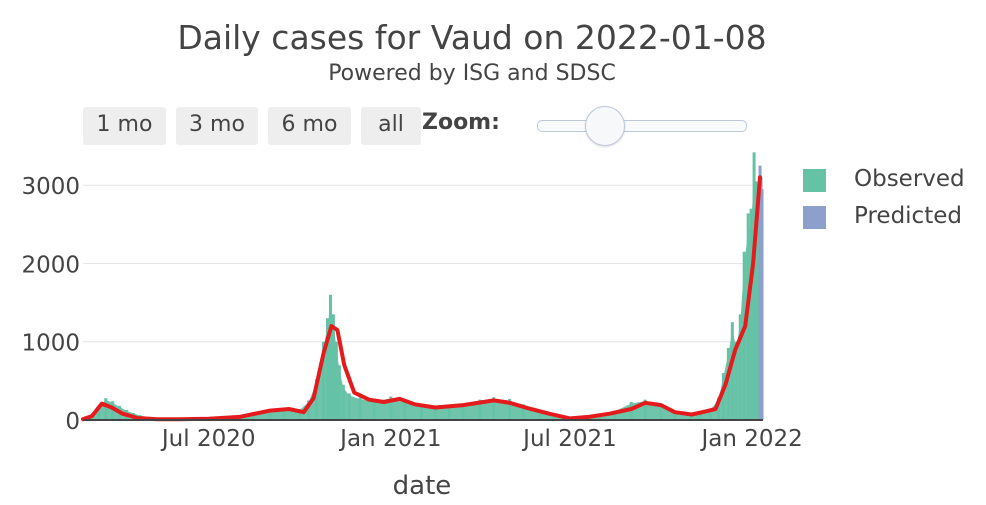  Describe the element at coordinates (124, 126) in the screenshot. I see `range-button-1mo: 1 mo` at that location.